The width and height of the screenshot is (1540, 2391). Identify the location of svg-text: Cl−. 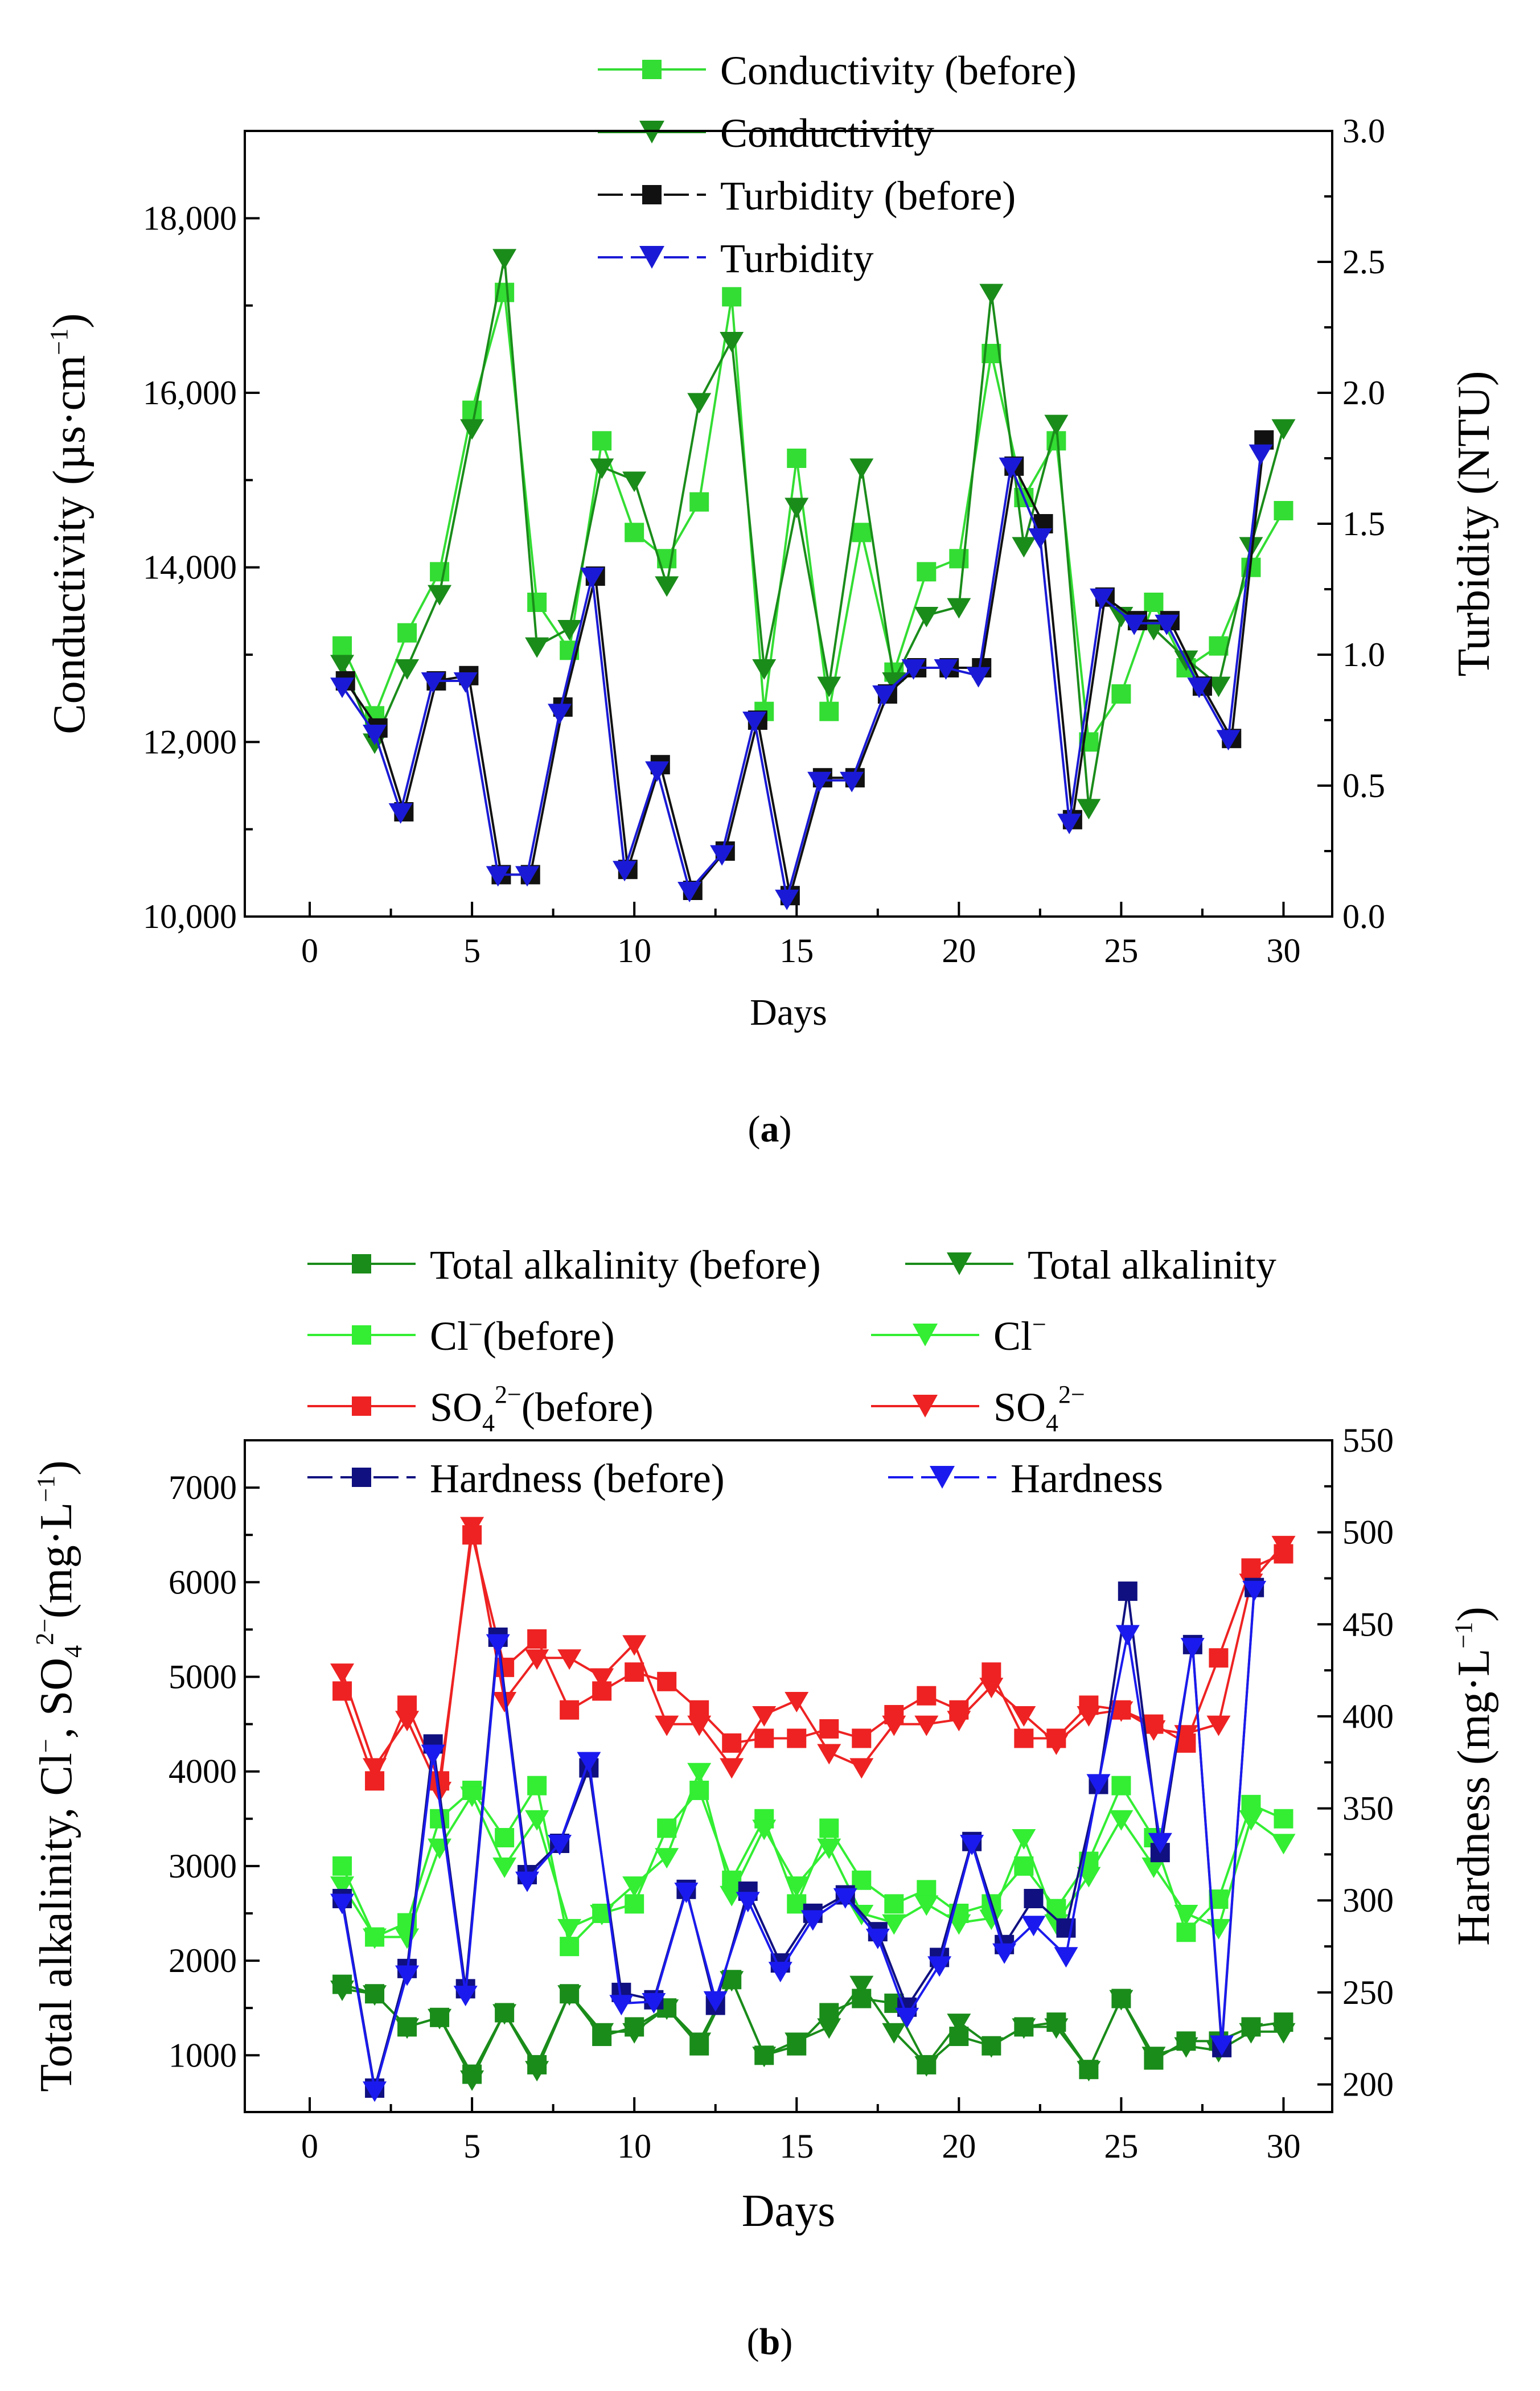
(1019, 1334).